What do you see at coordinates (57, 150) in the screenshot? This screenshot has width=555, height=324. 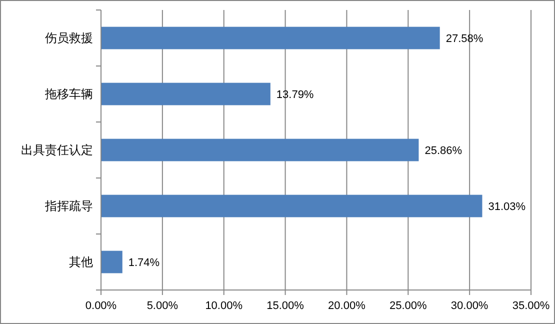 I see `y-tick-label: 出具责任认定` at bounding box center [57, 150].